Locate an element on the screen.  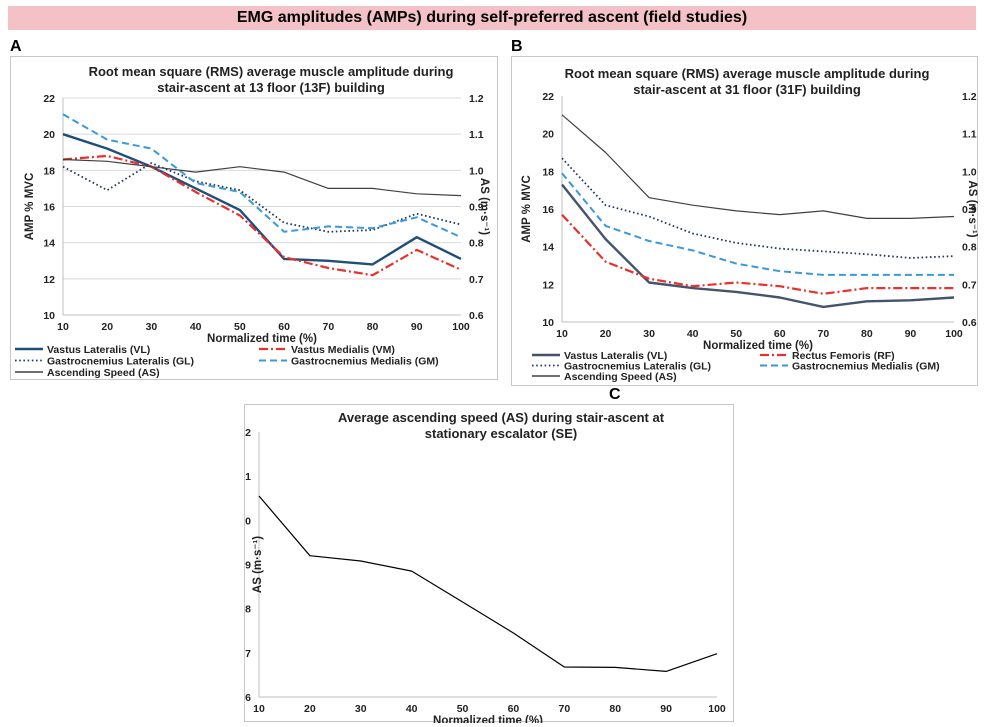
chart-b-ytick-2: 14 is located at coordinates (548, 248).